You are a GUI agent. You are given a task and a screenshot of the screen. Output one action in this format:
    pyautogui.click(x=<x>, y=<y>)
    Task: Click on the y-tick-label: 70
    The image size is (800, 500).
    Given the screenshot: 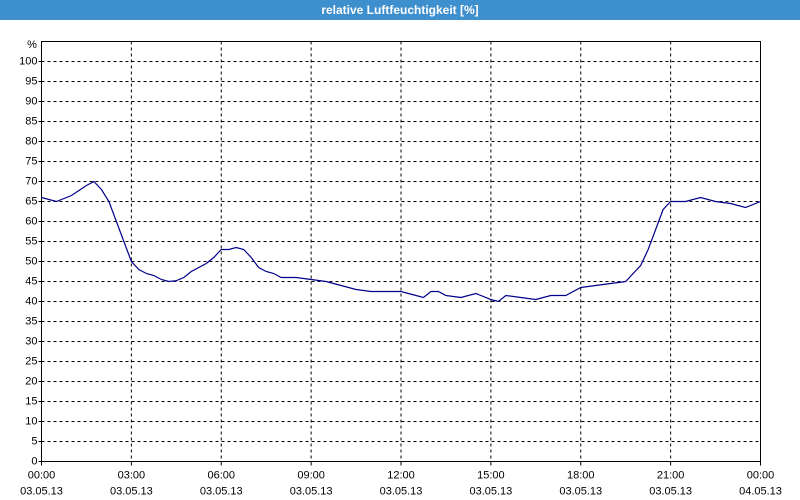 What is the action you would take?
    pyautogui.click(x=31, y=181)
    